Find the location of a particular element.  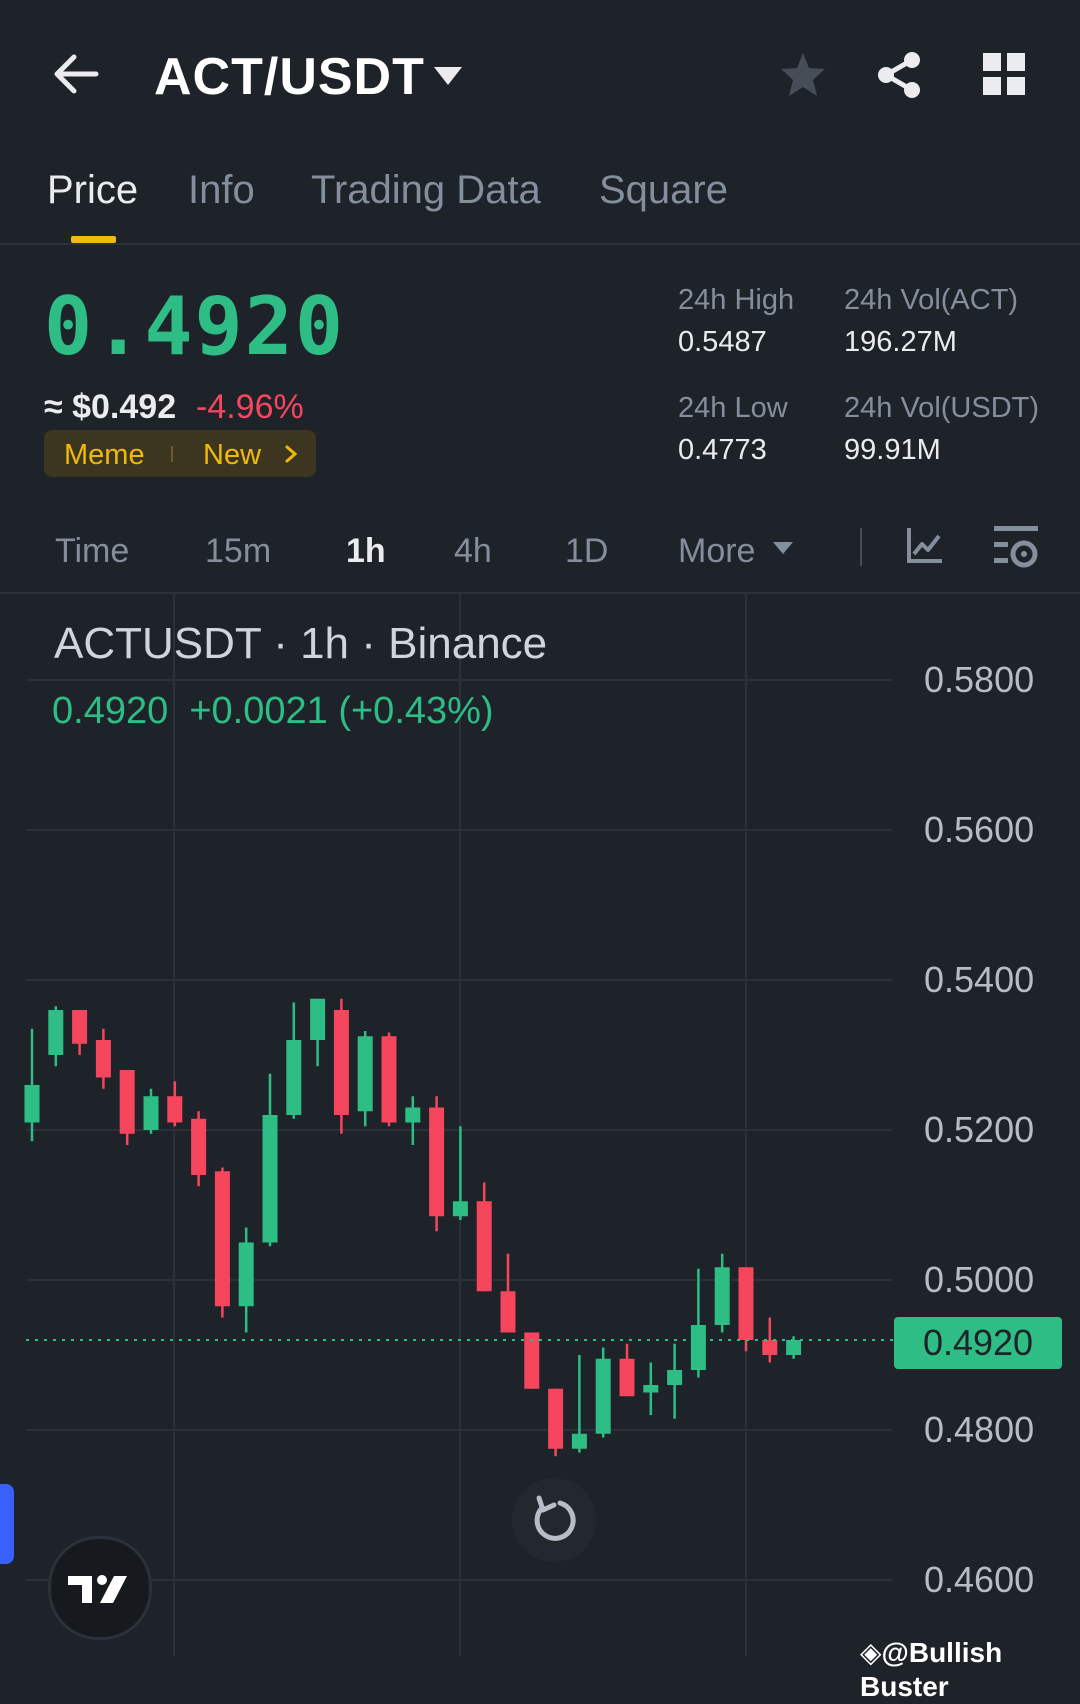

last-price: 0.4920 is located at coordinates (194, 326).